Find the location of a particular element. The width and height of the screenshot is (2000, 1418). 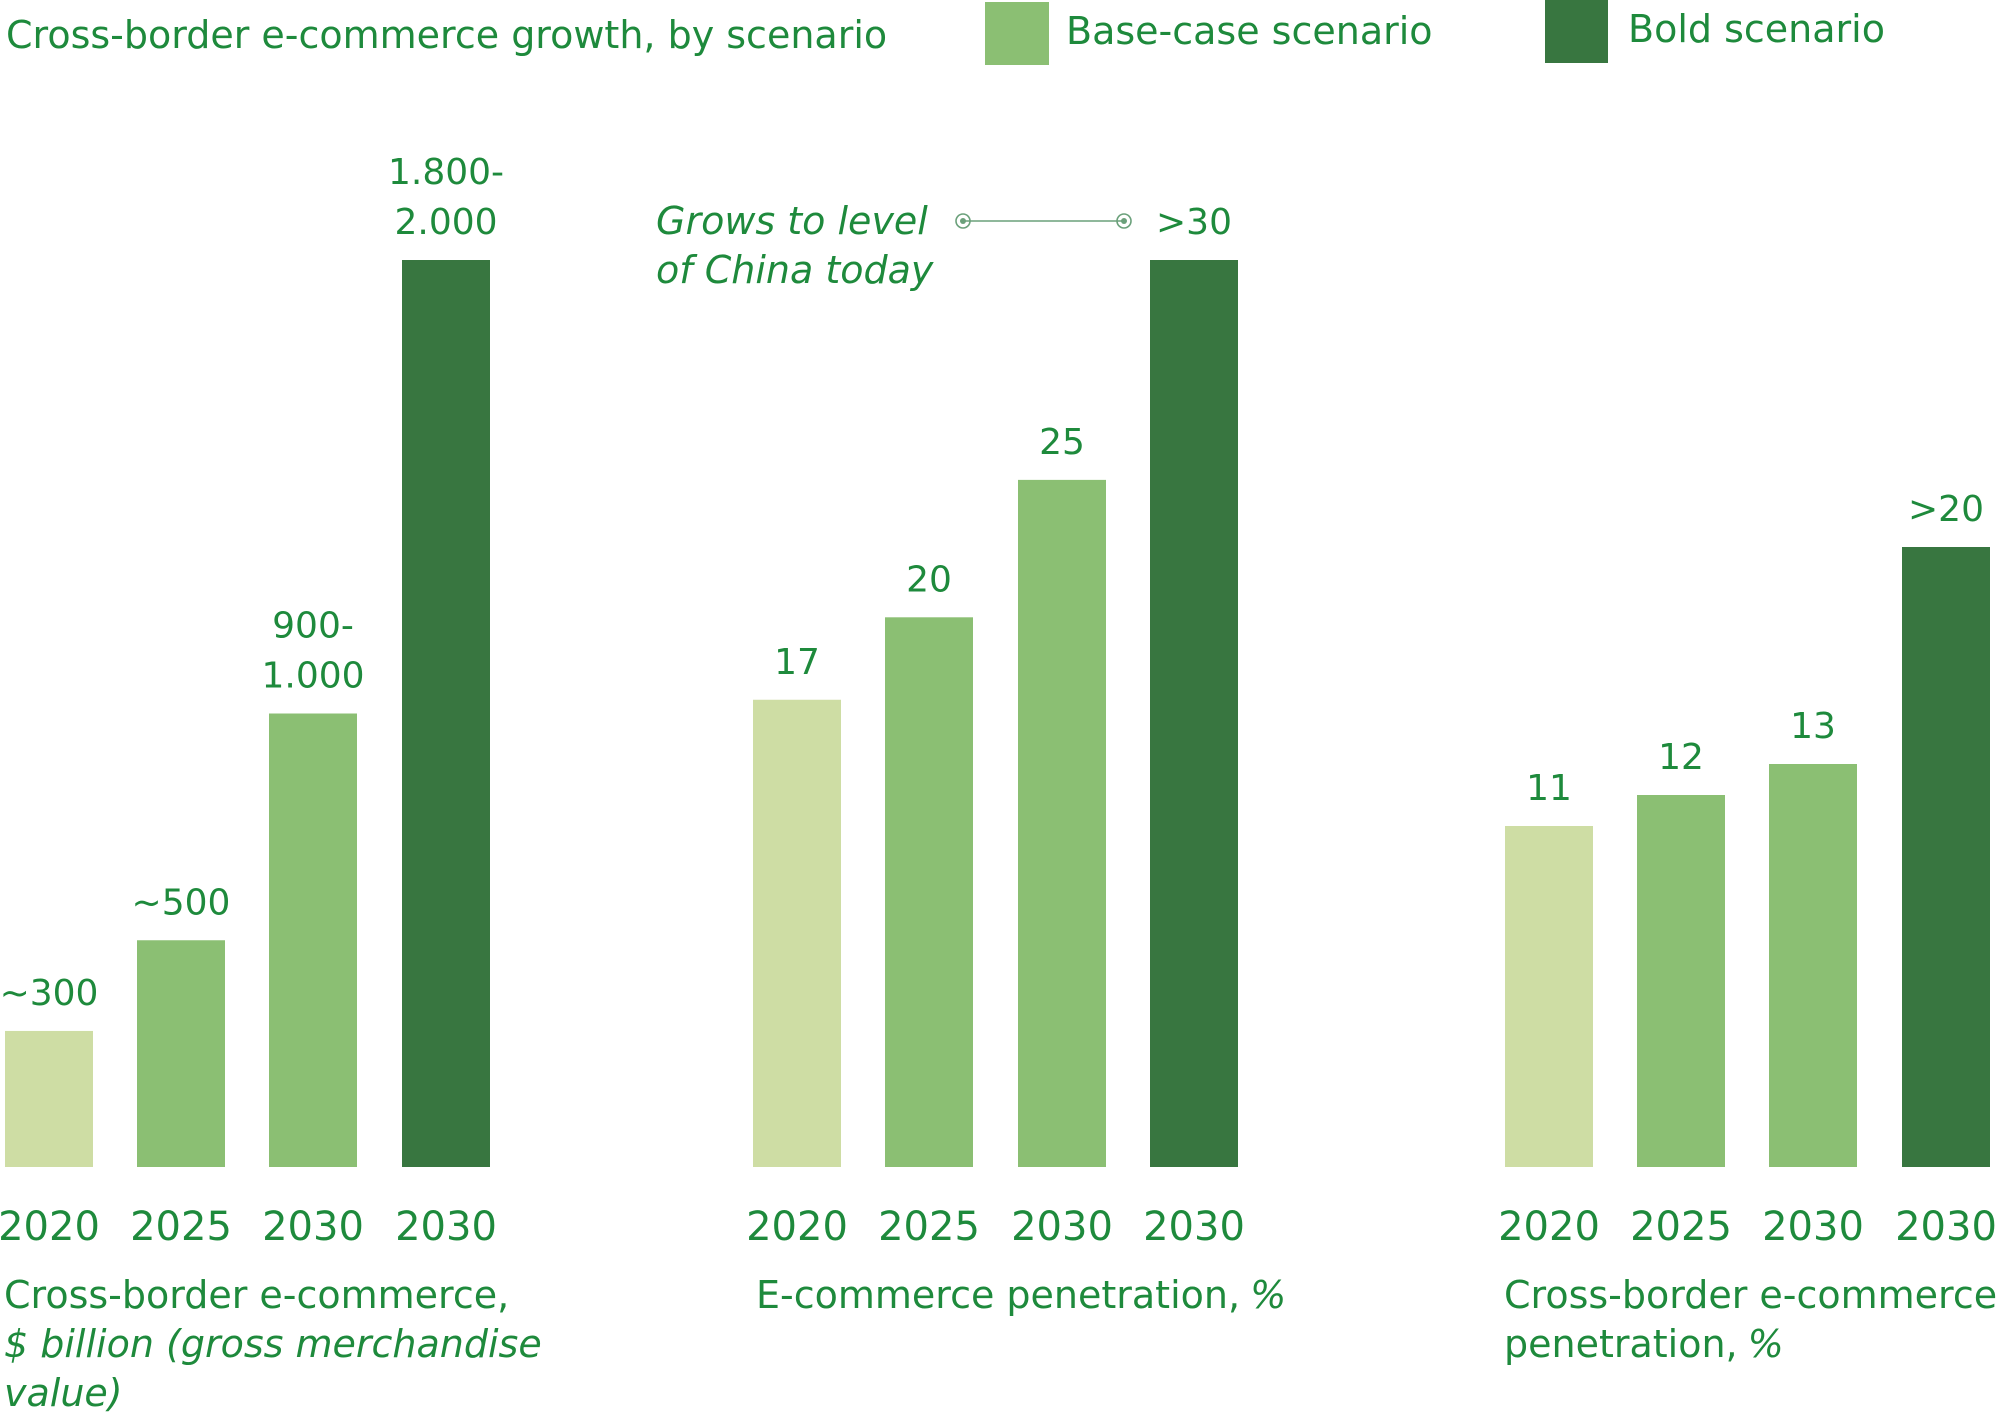

annotation-dot-left-center is located at coordinates (963, 221).